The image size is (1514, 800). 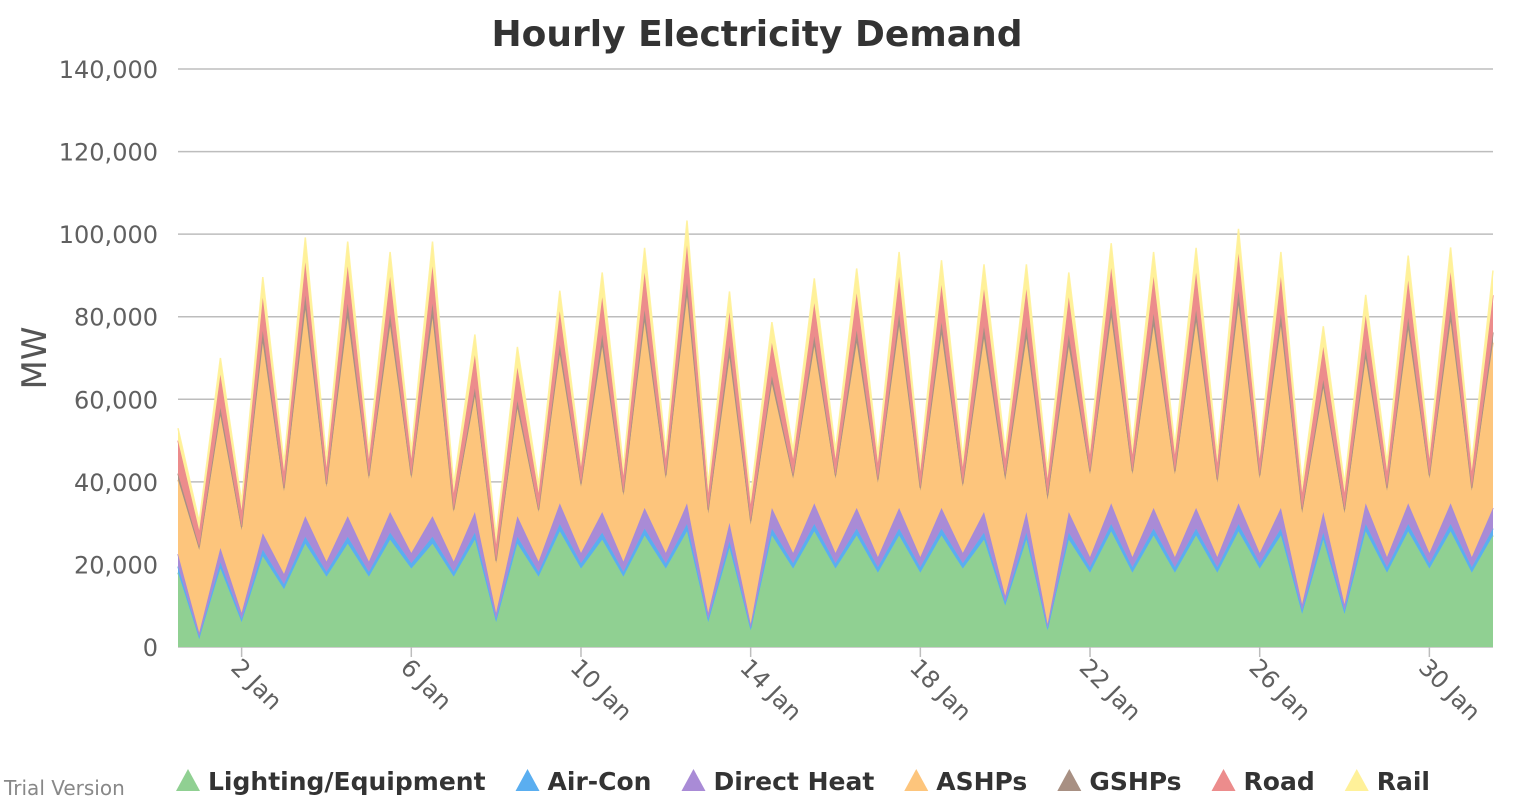 I want to click on y-tick-label: 40,000, so click(x=116, y=483).